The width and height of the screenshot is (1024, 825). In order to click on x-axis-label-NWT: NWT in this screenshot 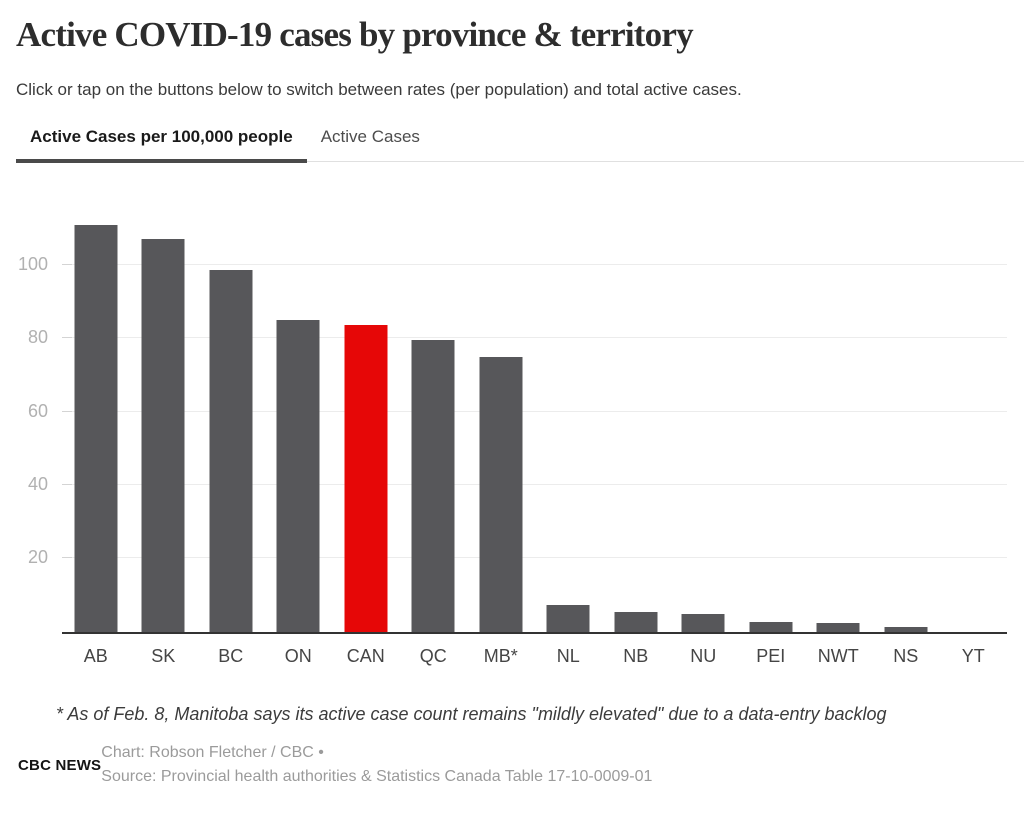, I will do `click(838, 655)`.